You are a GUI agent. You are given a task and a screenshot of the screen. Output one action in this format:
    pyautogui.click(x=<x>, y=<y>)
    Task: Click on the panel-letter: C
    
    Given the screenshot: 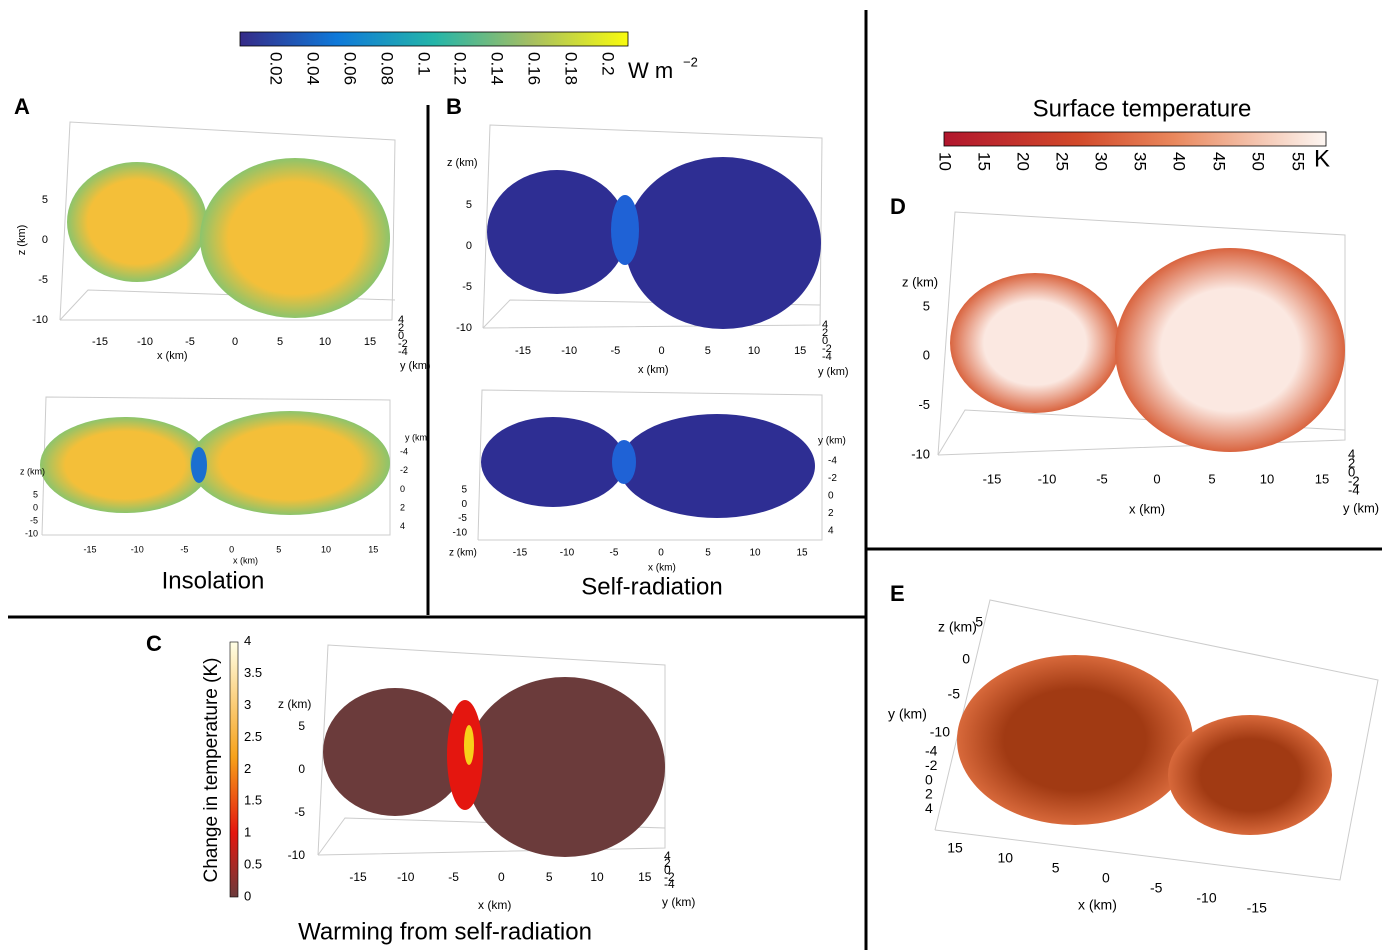 What is the action you would take?
    pyautogui.click(x=154, y=643)
    